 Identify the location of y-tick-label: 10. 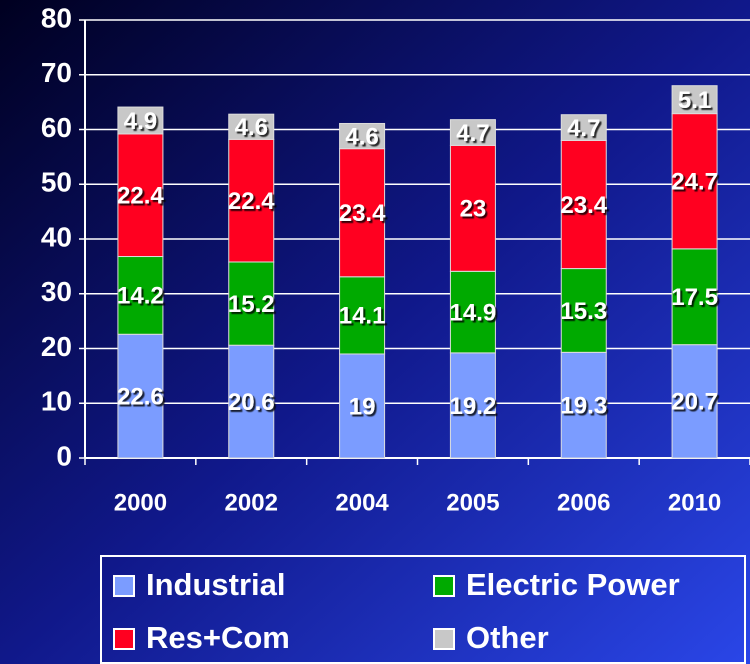
(56, 401).